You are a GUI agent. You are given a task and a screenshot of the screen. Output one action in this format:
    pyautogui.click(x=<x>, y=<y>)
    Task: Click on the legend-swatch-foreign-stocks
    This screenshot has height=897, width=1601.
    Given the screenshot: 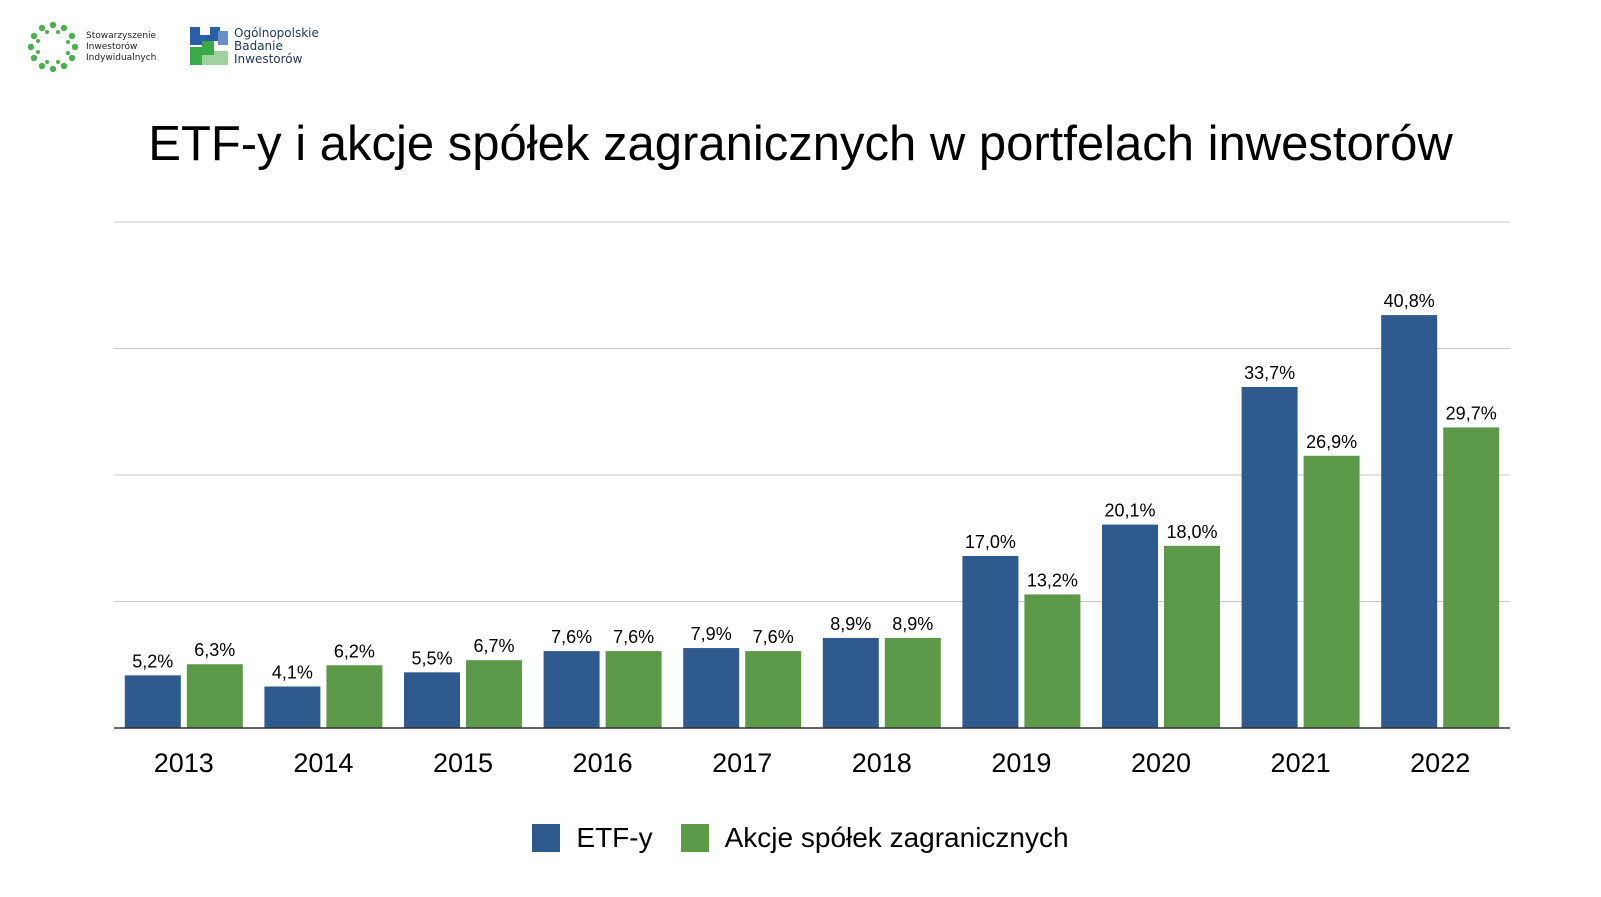 What is the action you would take?
    pyautogui.click(x=694, y=838)
    